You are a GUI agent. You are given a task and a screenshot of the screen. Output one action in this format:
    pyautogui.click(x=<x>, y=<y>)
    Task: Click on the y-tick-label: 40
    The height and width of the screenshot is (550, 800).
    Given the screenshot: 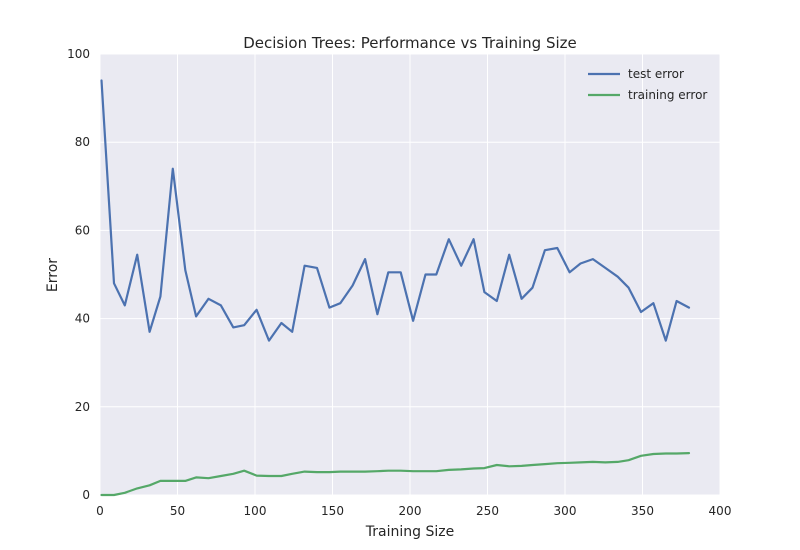 What is the action you would take?
    pyautogui.click(x=82, y=319)
    